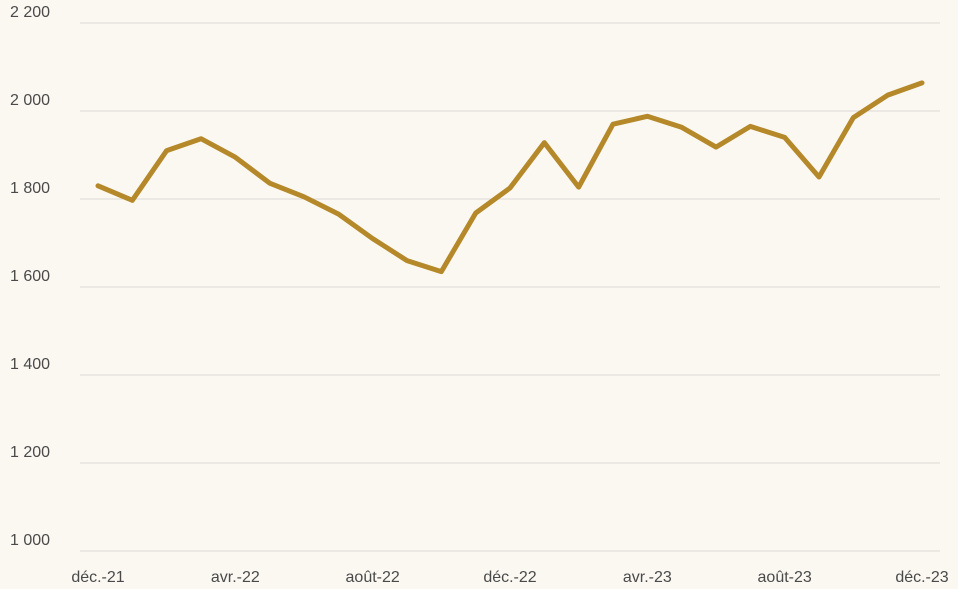 The image size is (958, 589). What do you see at coordinates (235, 577) in the screenshot?
I see `x-tick-label: avr.-22` at bounding box center [235, 577].